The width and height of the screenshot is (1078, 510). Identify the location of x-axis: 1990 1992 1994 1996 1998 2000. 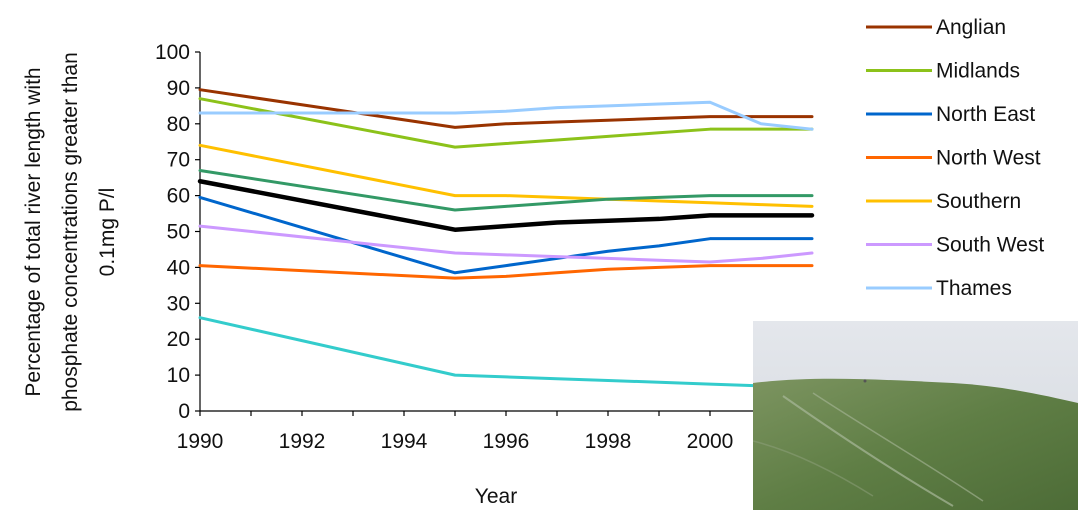
(495, 431).